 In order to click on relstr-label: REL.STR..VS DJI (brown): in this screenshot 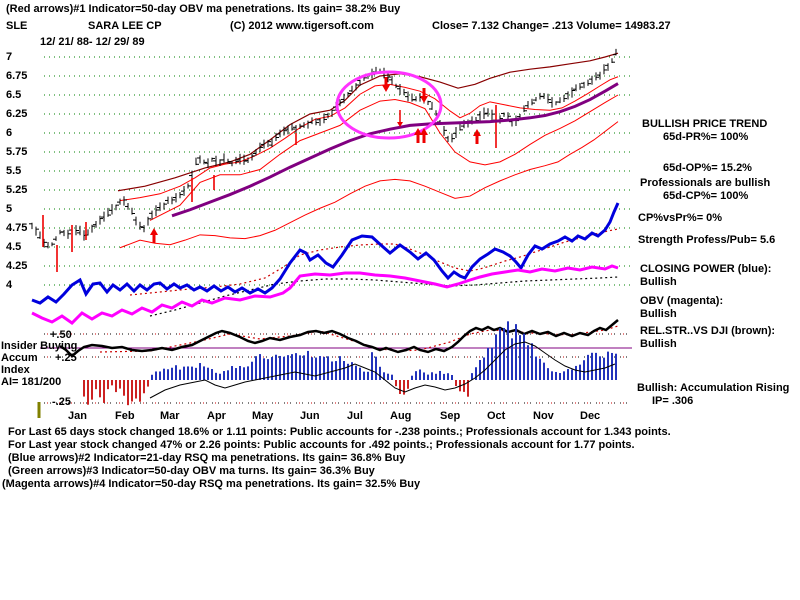, I will do `click(708, 331)`.